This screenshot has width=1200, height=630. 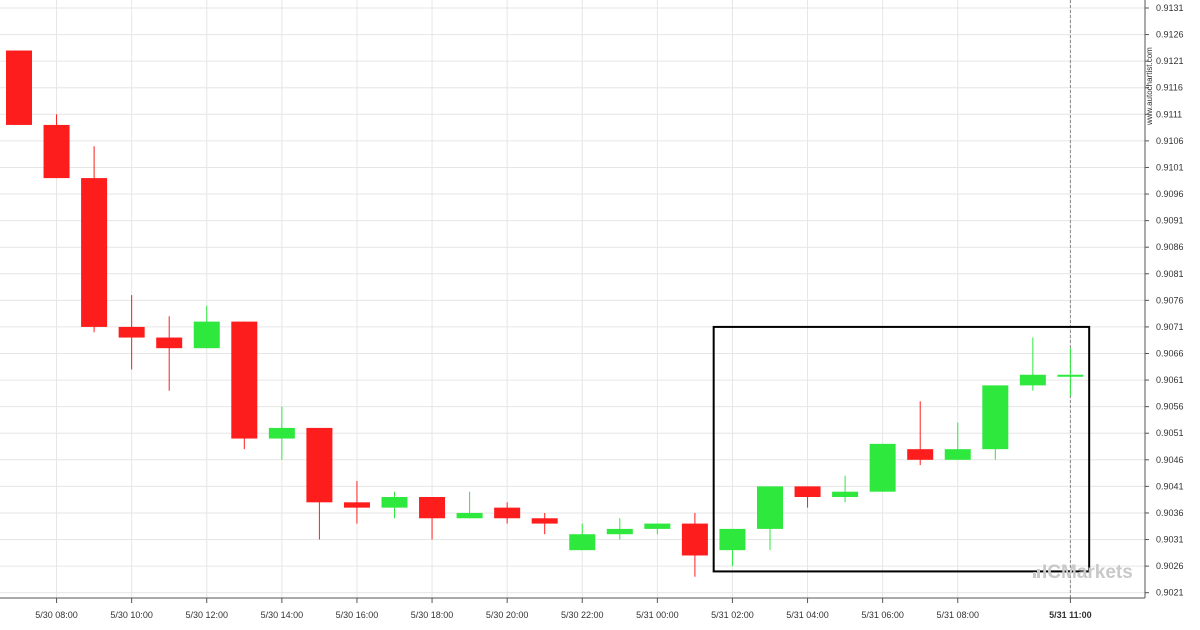 I want to click on x-tick-label: 5/30 12:00, so click(x=206, y=615).